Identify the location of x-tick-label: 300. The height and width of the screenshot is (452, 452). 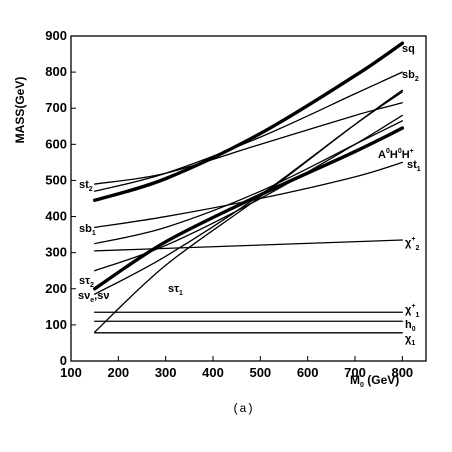
(166, 372).